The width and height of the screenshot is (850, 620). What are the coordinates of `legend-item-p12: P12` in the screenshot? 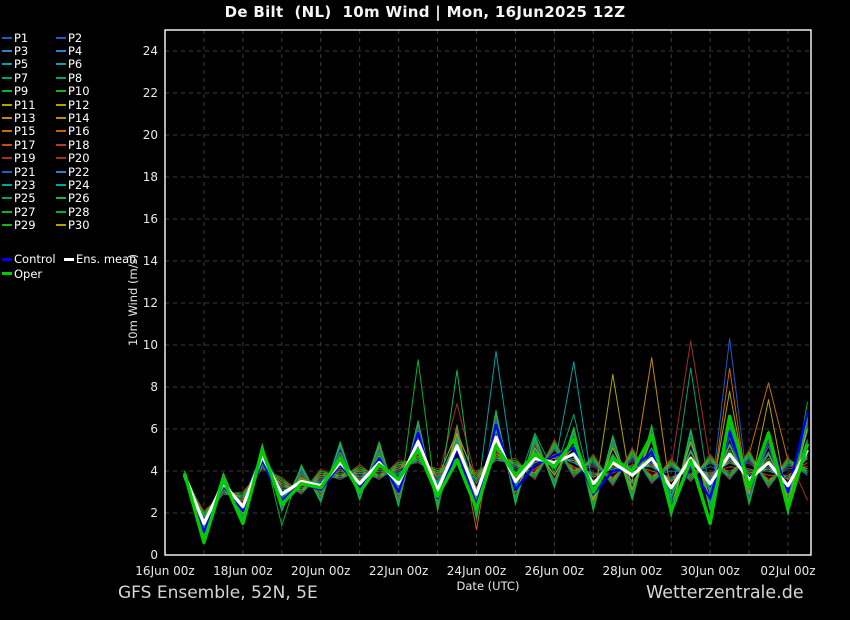 It's located at (94, 105).